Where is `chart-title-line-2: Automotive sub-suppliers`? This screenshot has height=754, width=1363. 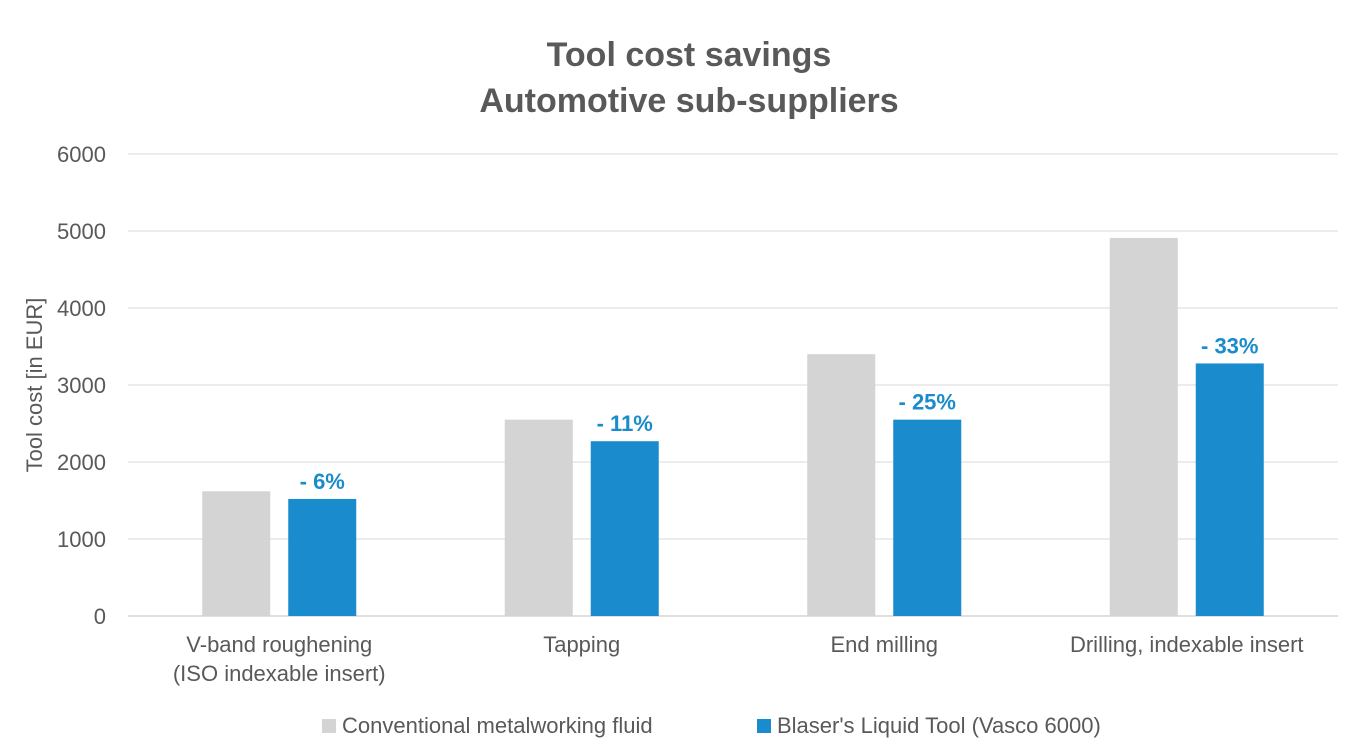 chart-title-line-2: Automotive sub-suppliers is located at coordinates (689, 101).